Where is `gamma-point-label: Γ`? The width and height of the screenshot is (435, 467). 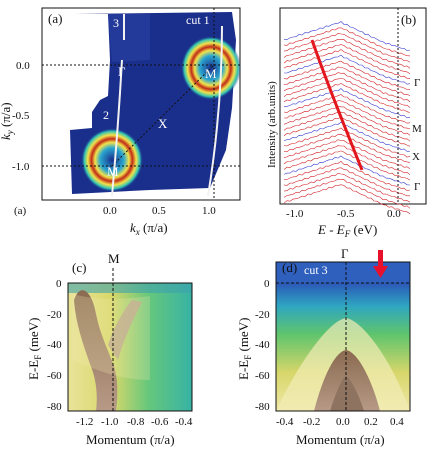
gamma-point-label: Γ is located at coordinates (122, 71).